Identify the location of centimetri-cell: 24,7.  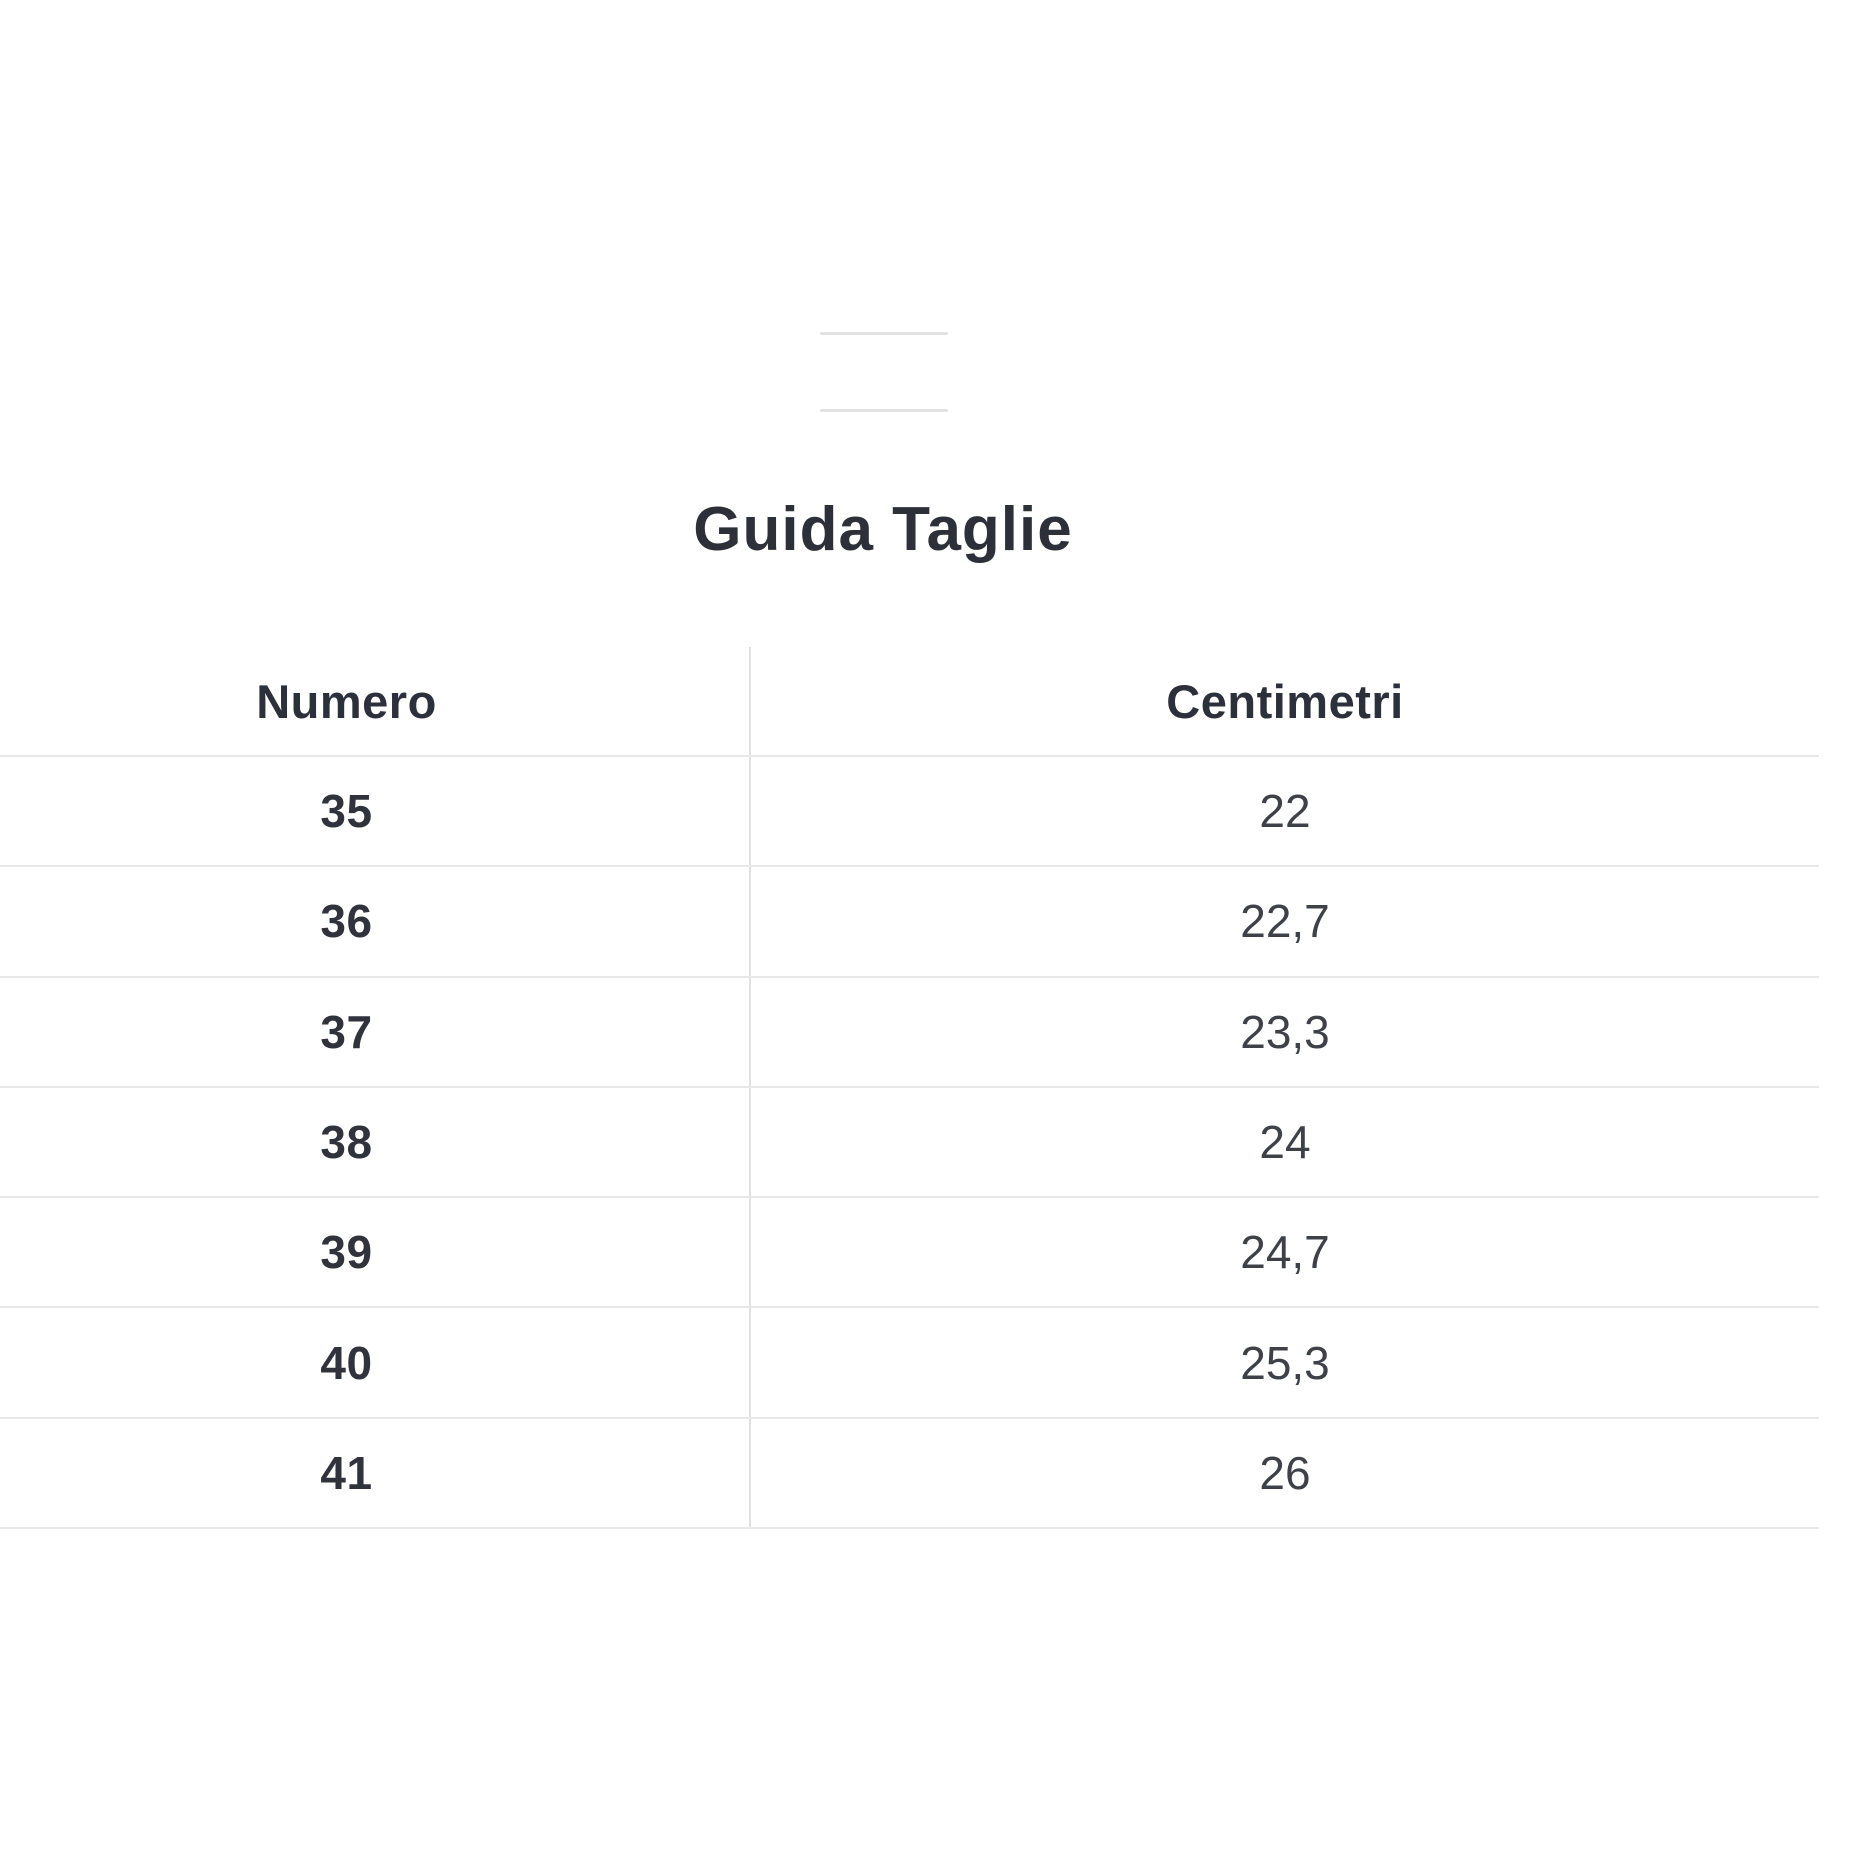
(1285, 1252).